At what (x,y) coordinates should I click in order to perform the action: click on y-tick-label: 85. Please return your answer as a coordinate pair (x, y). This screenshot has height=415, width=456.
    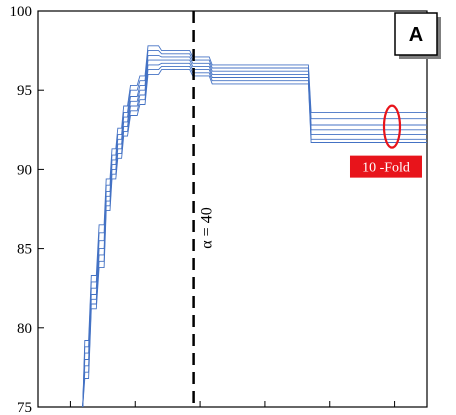
    Looking at the image, I should click on (24, 250).